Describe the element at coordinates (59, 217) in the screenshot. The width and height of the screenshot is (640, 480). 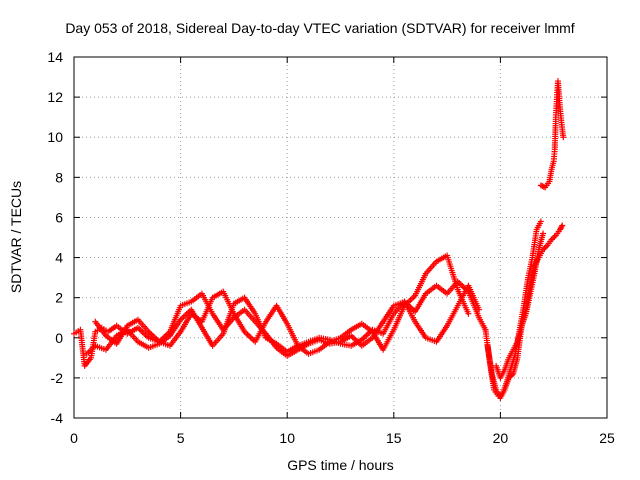
I see `y-tick-label: 6` at that location.